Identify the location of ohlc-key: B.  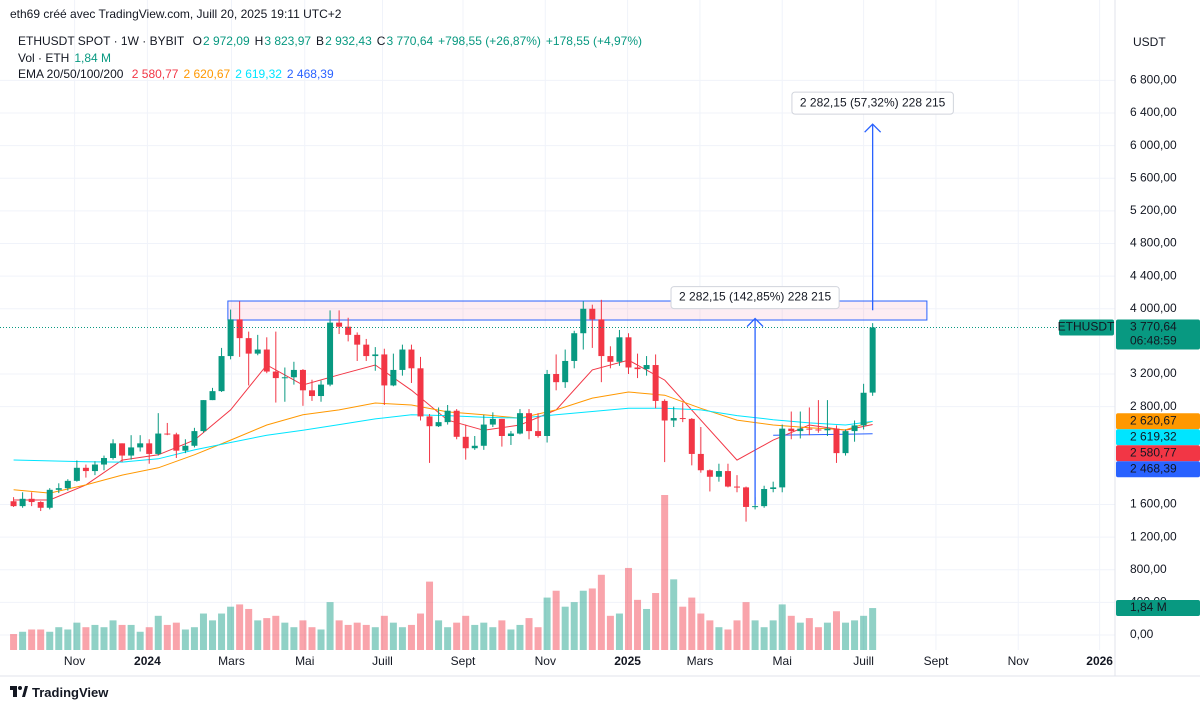
(320, 41).